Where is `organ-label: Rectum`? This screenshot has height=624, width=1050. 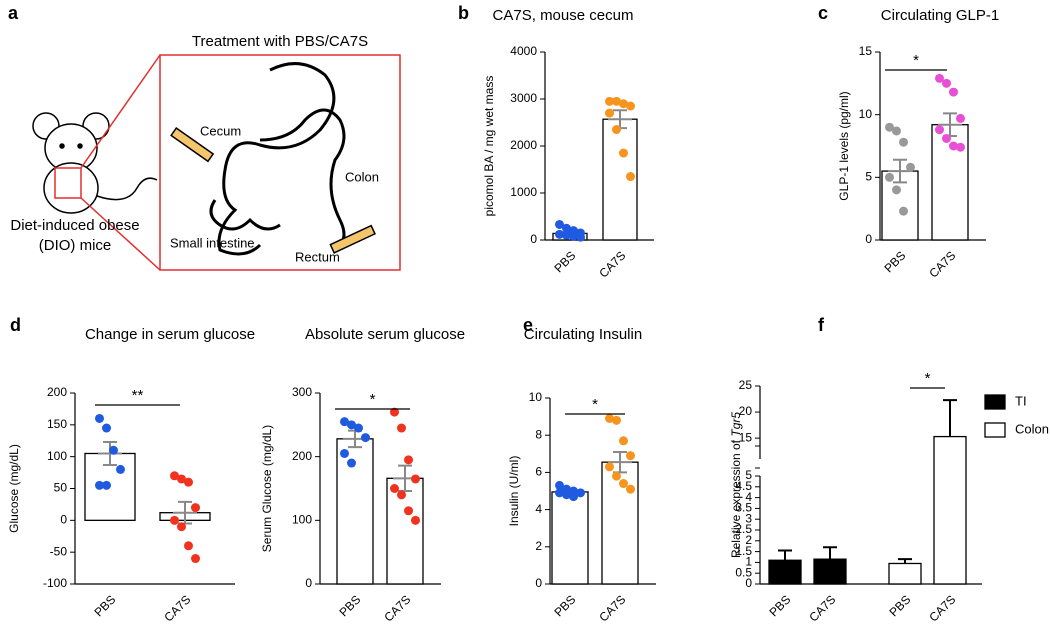 organ-label: Rectum is located at coordinates (317, 256).